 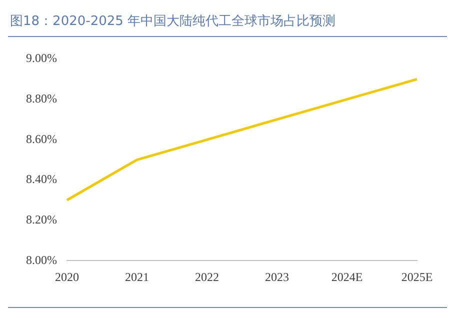 I want to click on y-tick-label: 8.60%, so click(x=41, y=139).